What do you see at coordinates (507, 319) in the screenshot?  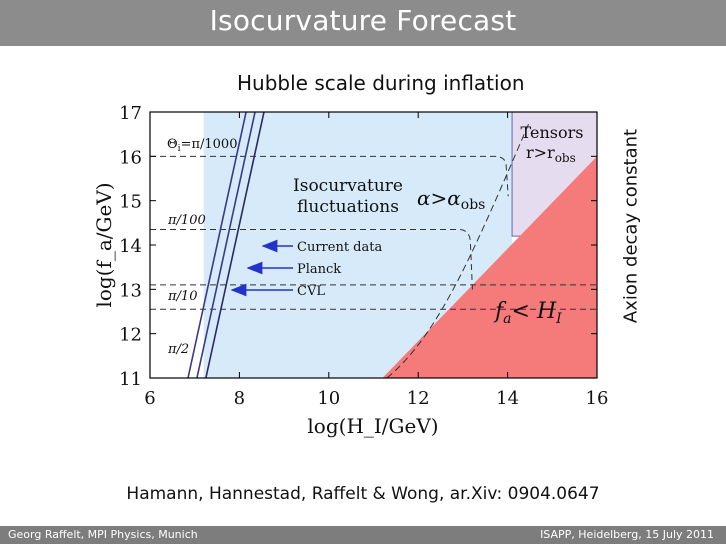 I see `fa-sub: a` at bounding box center [507, 319].